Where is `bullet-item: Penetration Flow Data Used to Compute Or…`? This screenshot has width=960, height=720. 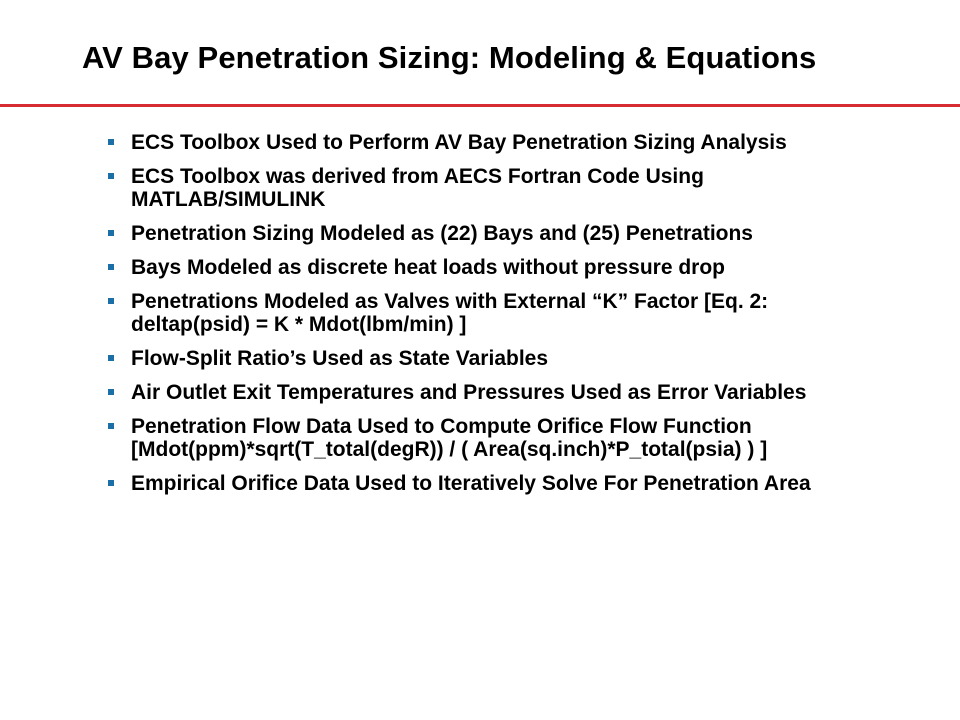
bullet-item: Penetration Flow Data Used to Compute Or… is located at coordinates (523, 438).